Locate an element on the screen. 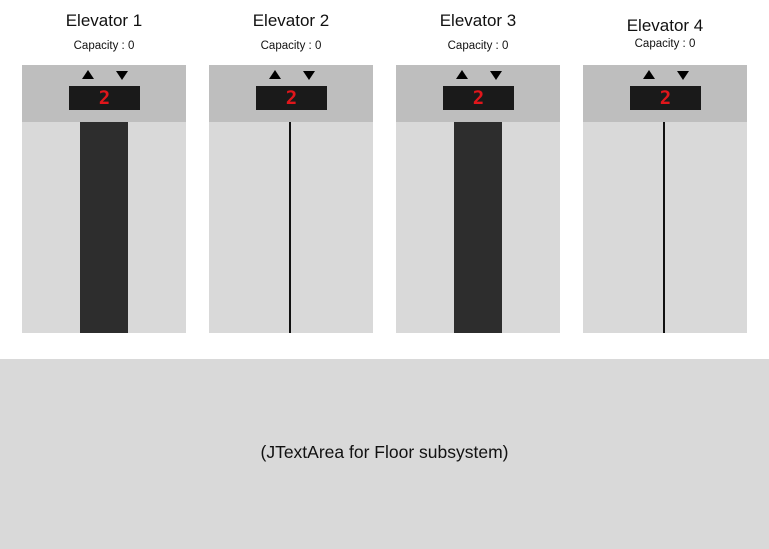 This screenshot has width=769, height=549. elevator-panel-2: Elevator 2 Capacity : 0 2 is located at coordinates (291, 166).